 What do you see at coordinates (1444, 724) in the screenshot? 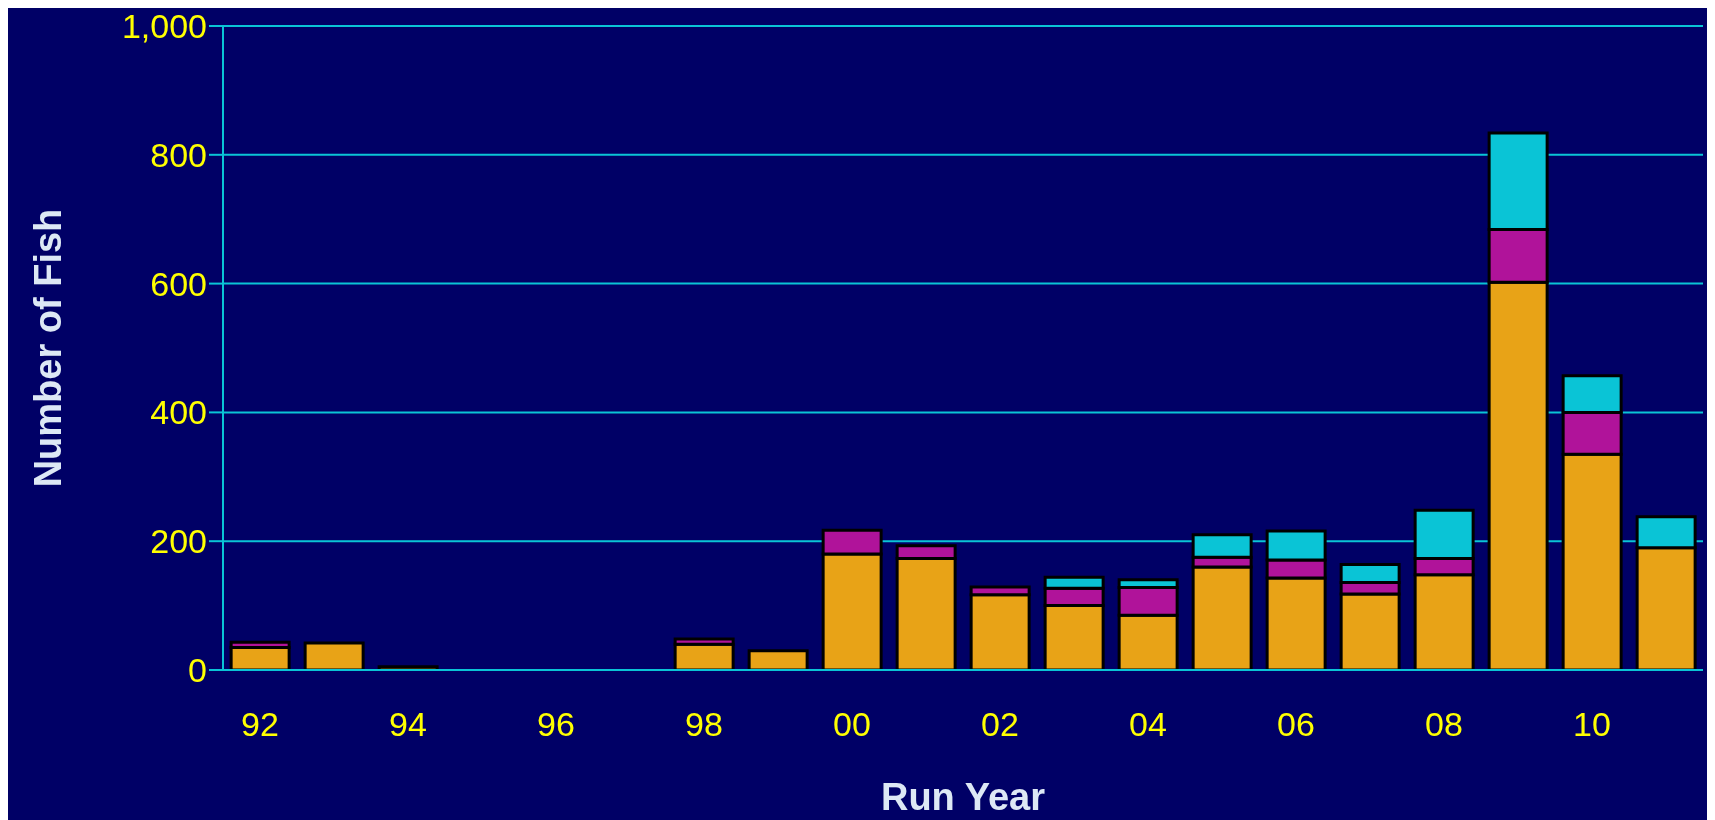
I see `x-tick-label: 08` at bounding box center [1444, 724].